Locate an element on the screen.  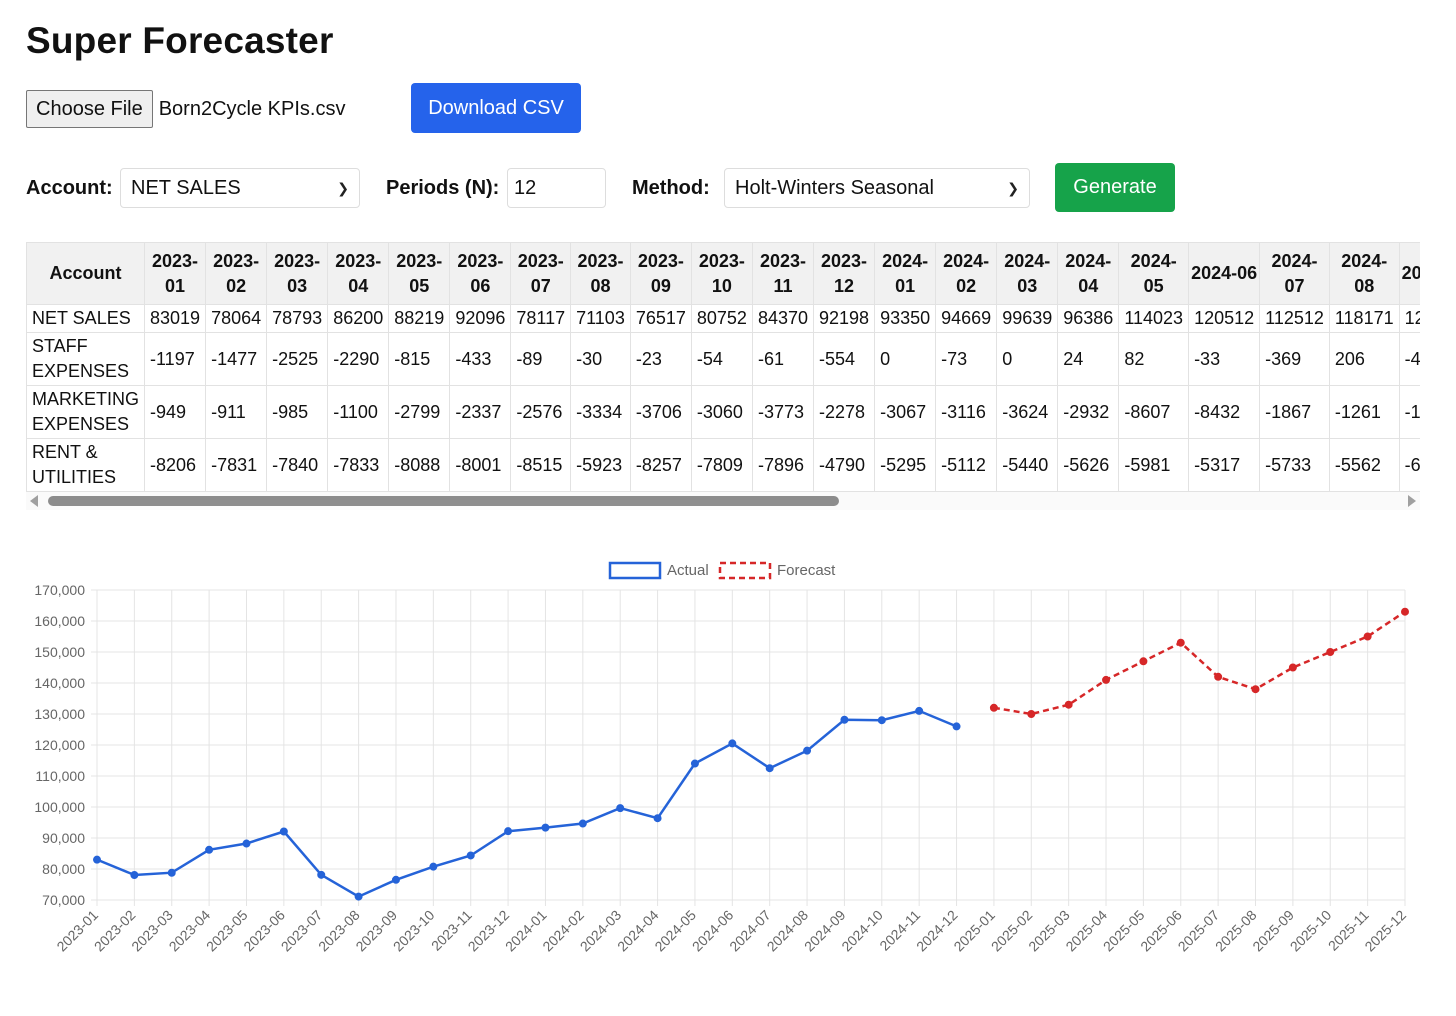
file-upload: Choose File Born2Cycle KPIs.csv is located at coordinates (185, 109).